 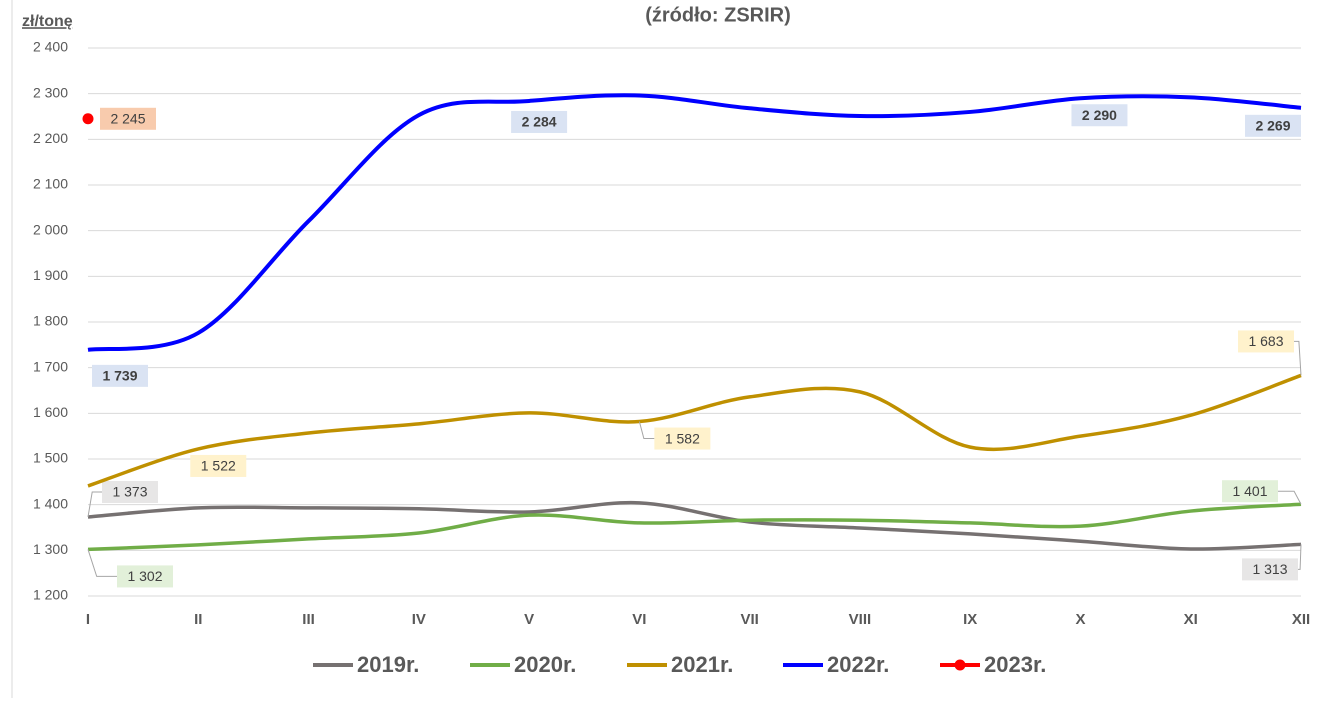 I want to click on y-tick-label: 1 700, so click(x=50, y=366).